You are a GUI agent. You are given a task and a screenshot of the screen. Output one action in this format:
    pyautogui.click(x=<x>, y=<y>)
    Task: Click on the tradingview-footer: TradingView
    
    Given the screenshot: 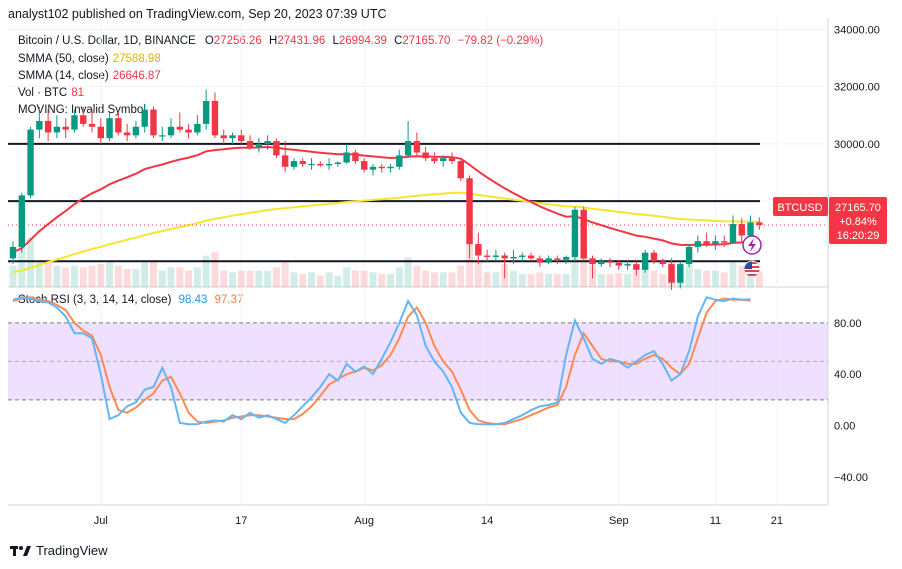 What is the action you would take?
    pyautogui.click(x=59, y=550)
    